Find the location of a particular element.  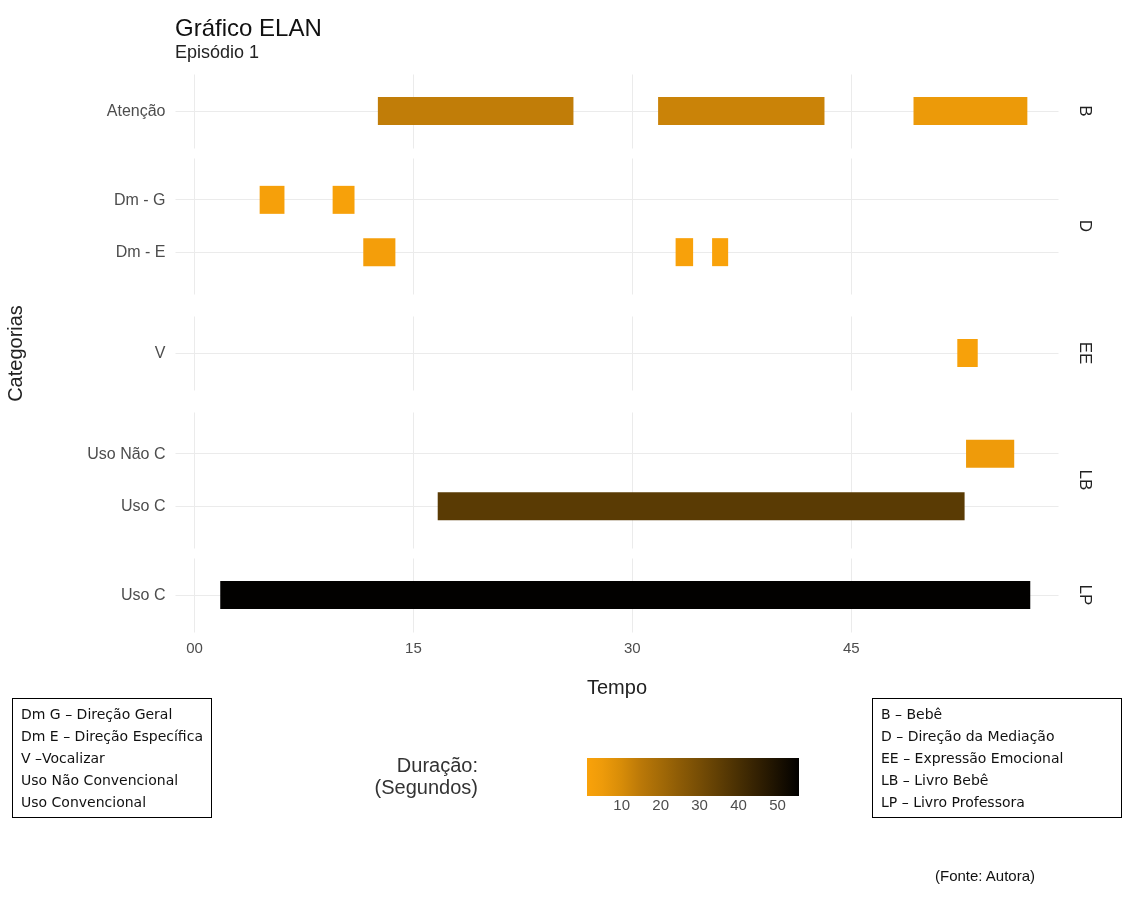

y-tick-label: Atenção is located at coordinates (136, 110).